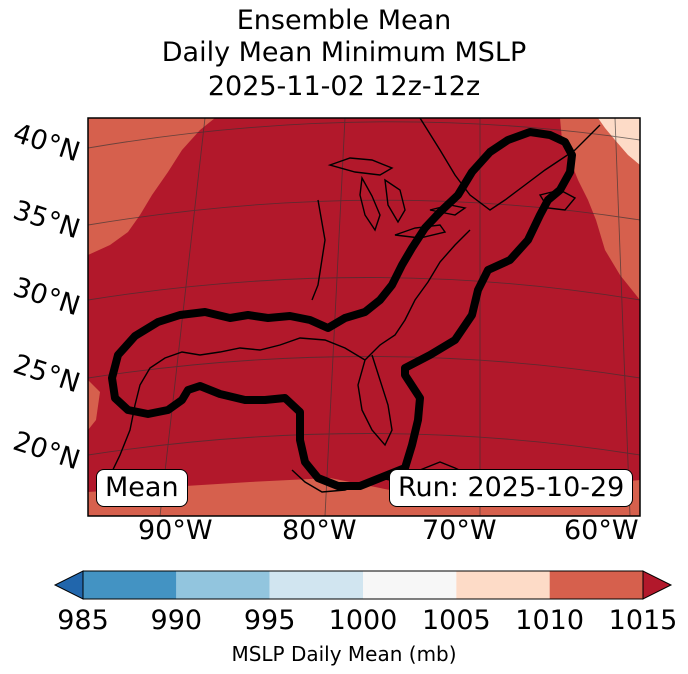 The image size is (688, 674). What do you see at coordinates (175, 530) in the screenshot?
I see `lon-label-90w: 90°W` at bounding box center [175, 530].